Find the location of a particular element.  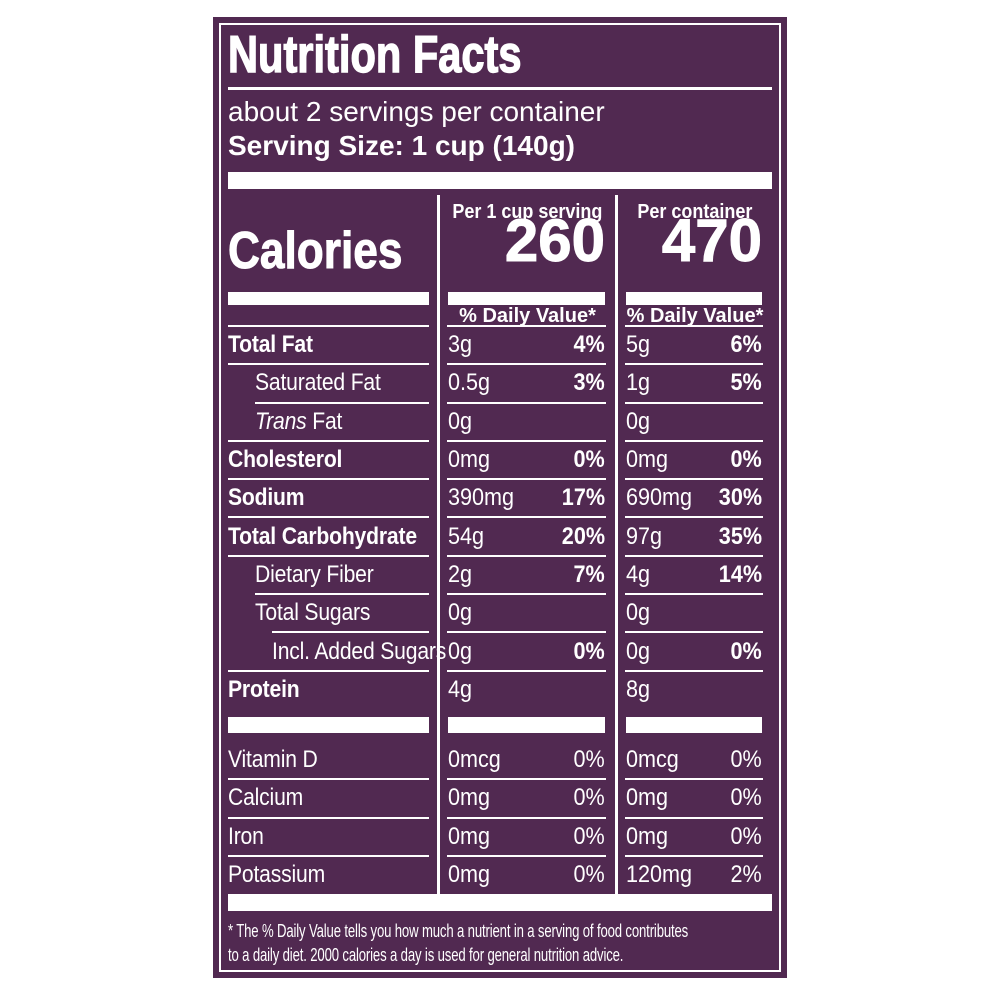

nutrient-value-dietary-fiber-col2: 4g 14% is located at coordinates (695, 574).